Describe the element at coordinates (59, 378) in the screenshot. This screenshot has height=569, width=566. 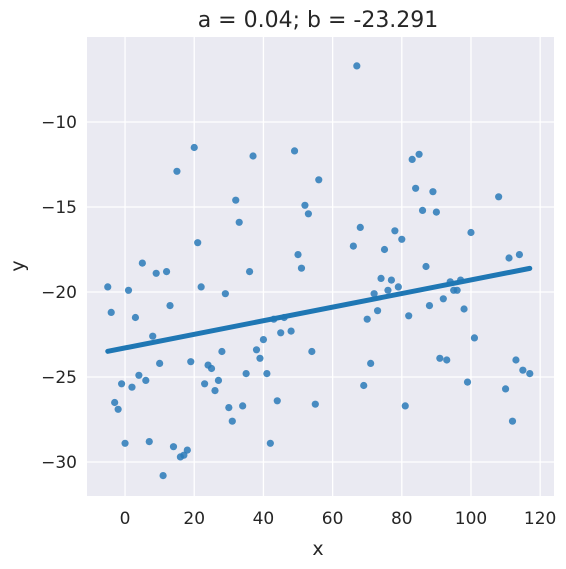
I see `y-tick-label: −25` at that location.